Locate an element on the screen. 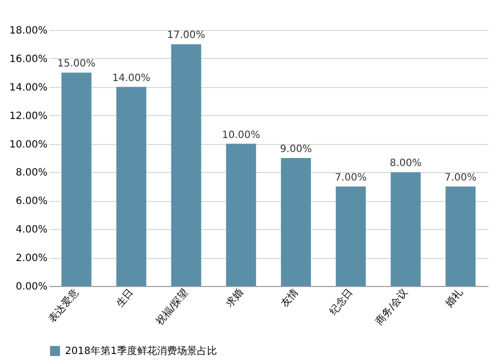  y-tick-label: 12.00% is located at coordinates (28, 116).